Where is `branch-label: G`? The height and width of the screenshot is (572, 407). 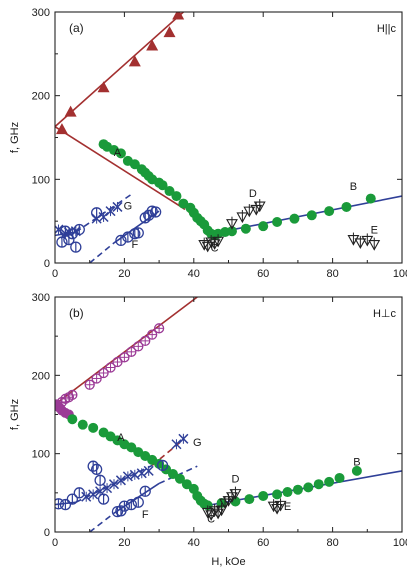
branch-label: G is located at coordinates (128, 206).